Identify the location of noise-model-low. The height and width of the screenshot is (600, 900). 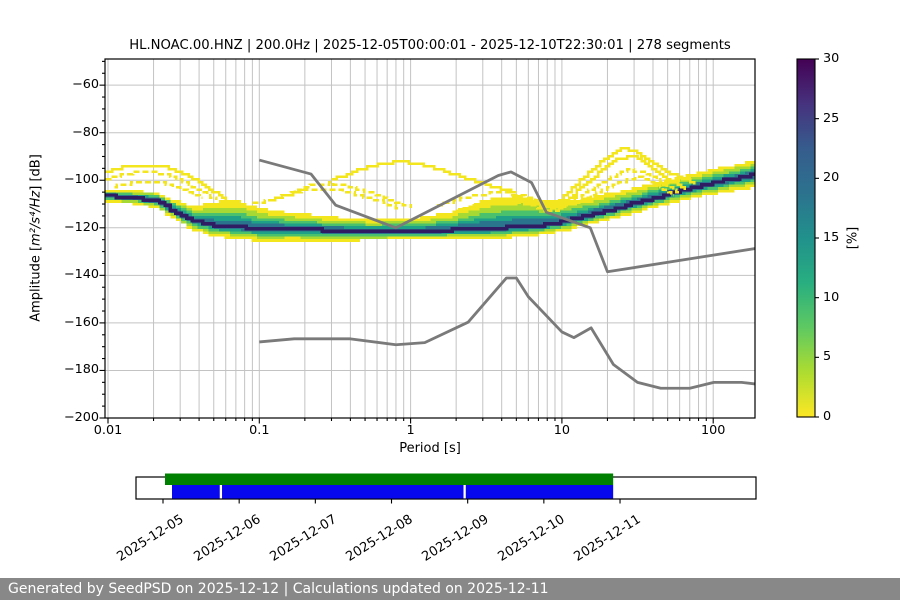
(507, 333).